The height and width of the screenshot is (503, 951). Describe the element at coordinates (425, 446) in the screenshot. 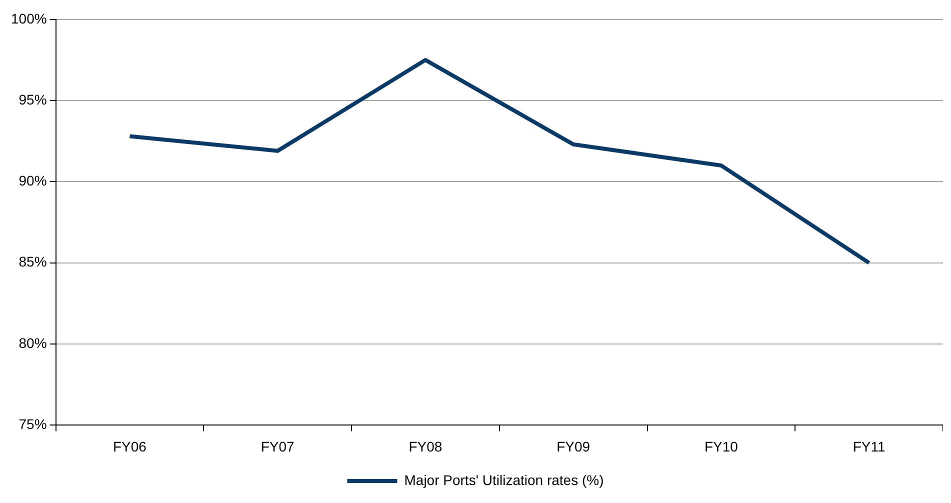

I see `x-tick-label: FY08` at that location.